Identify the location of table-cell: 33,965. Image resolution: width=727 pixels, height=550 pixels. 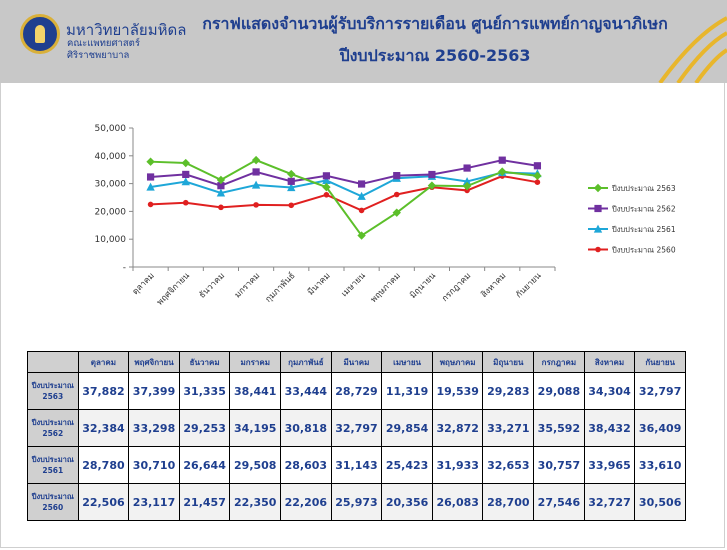
(609, 465).